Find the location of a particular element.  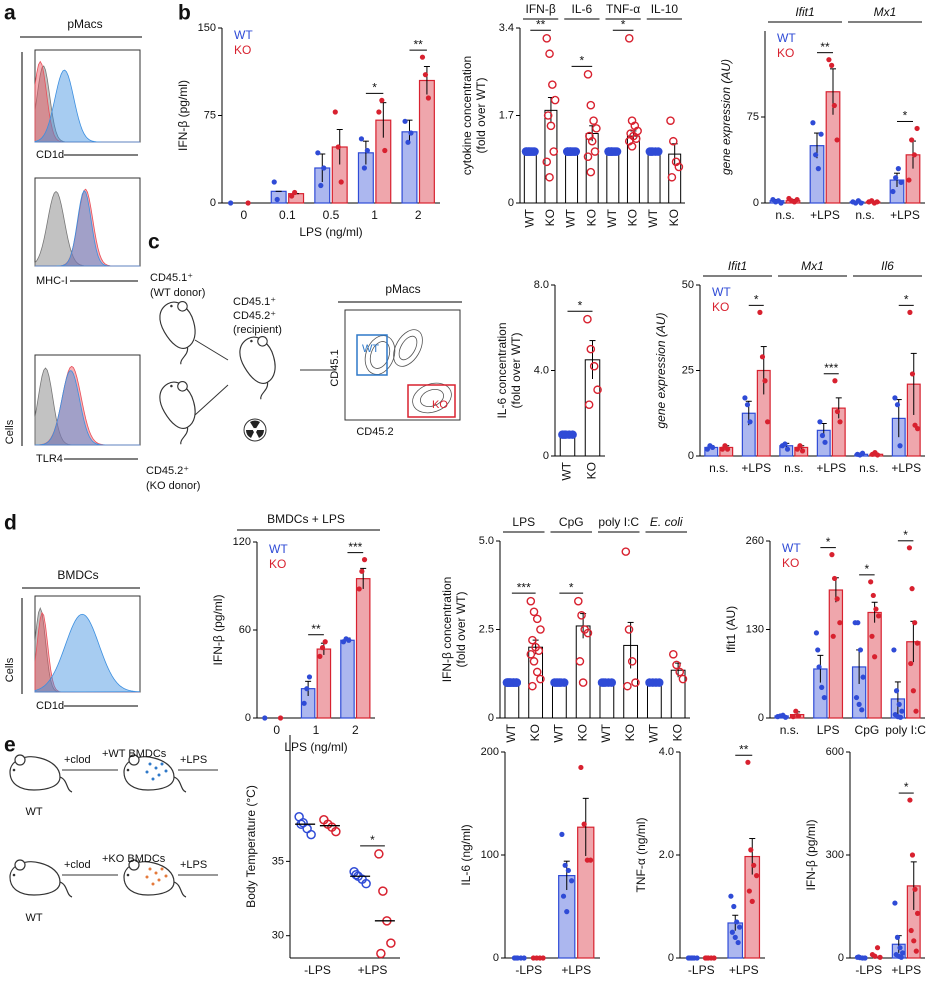

y-axis-label: gene expression (AU) is located at coordinates (726, 117).